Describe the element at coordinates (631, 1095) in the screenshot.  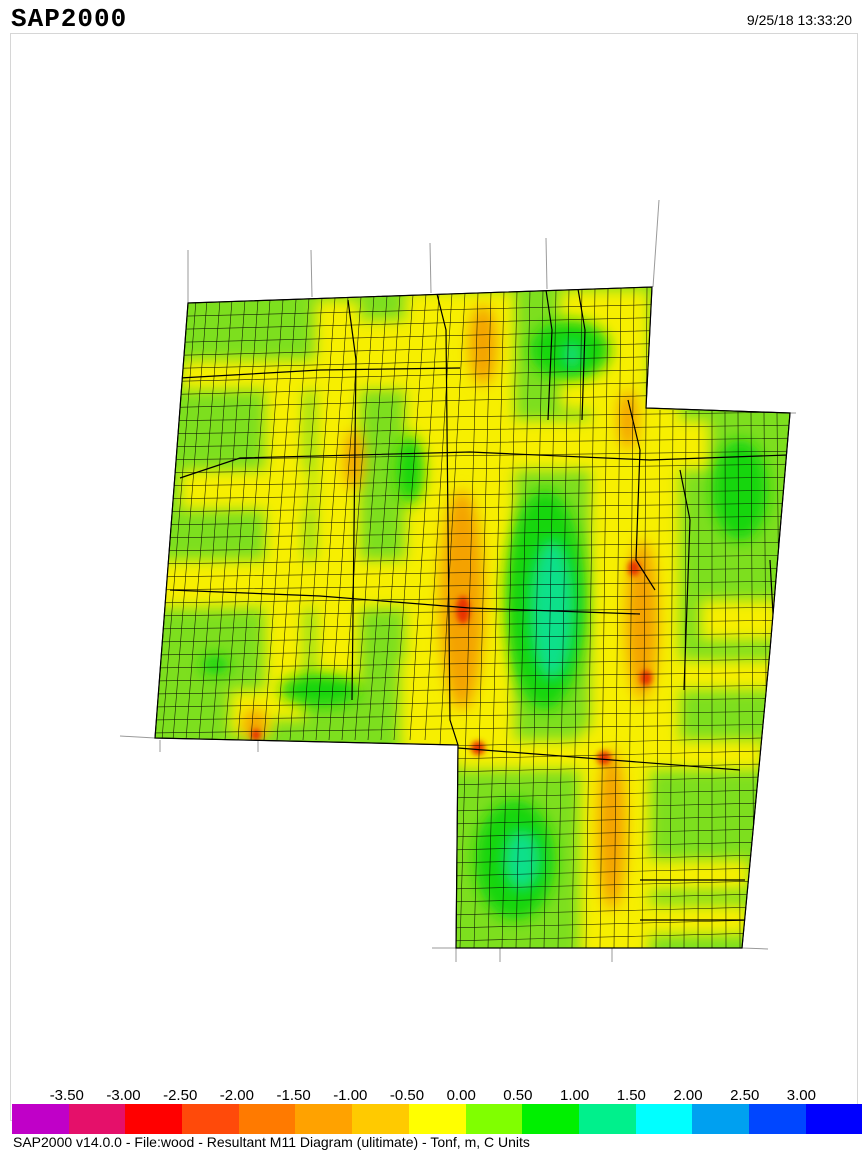
I see `legend-tick-label: 1.50` at that location.